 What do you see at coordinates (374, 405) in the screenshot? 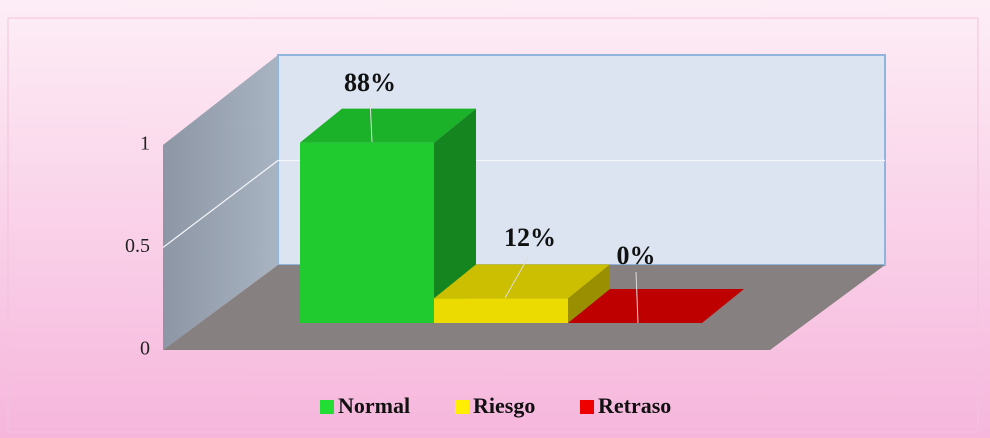
I see `legend-label: Normal` at bounding box center [374, 405].